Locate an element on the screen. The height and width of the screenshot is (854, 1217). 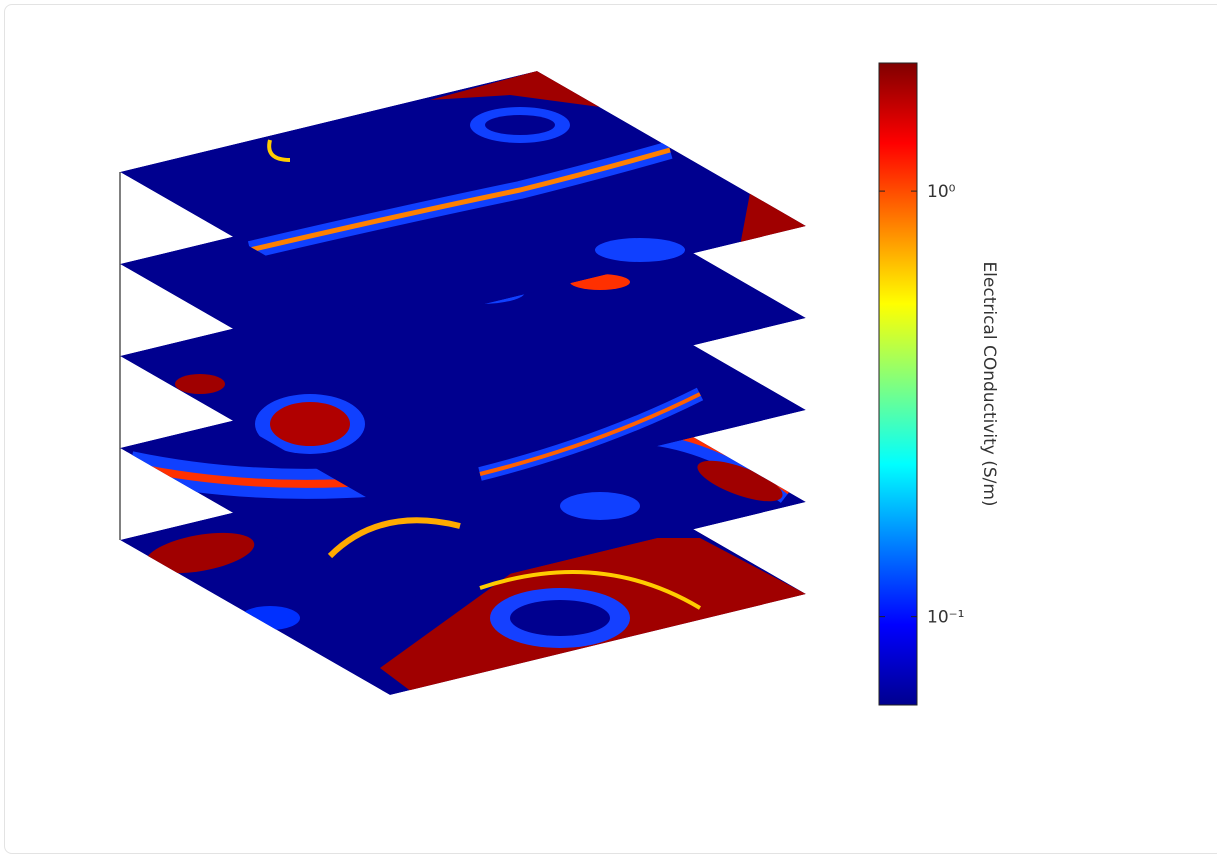
colorbar is located at coordinates (898, 384).